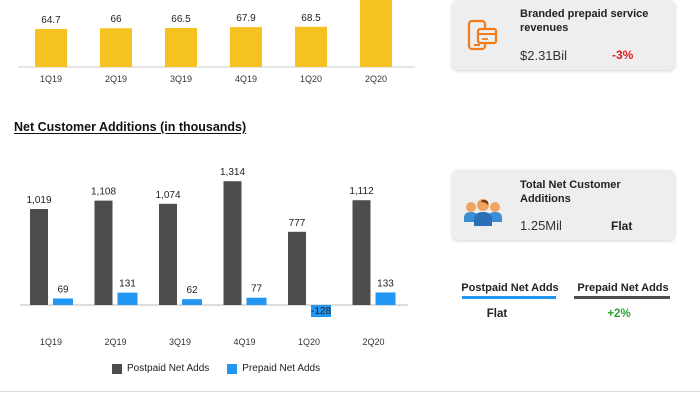  What do you see at coordinates (541, 225) in the screenshot?
I see `total-net-card-value: 1.25Mil` at bounding box center [541, 225].